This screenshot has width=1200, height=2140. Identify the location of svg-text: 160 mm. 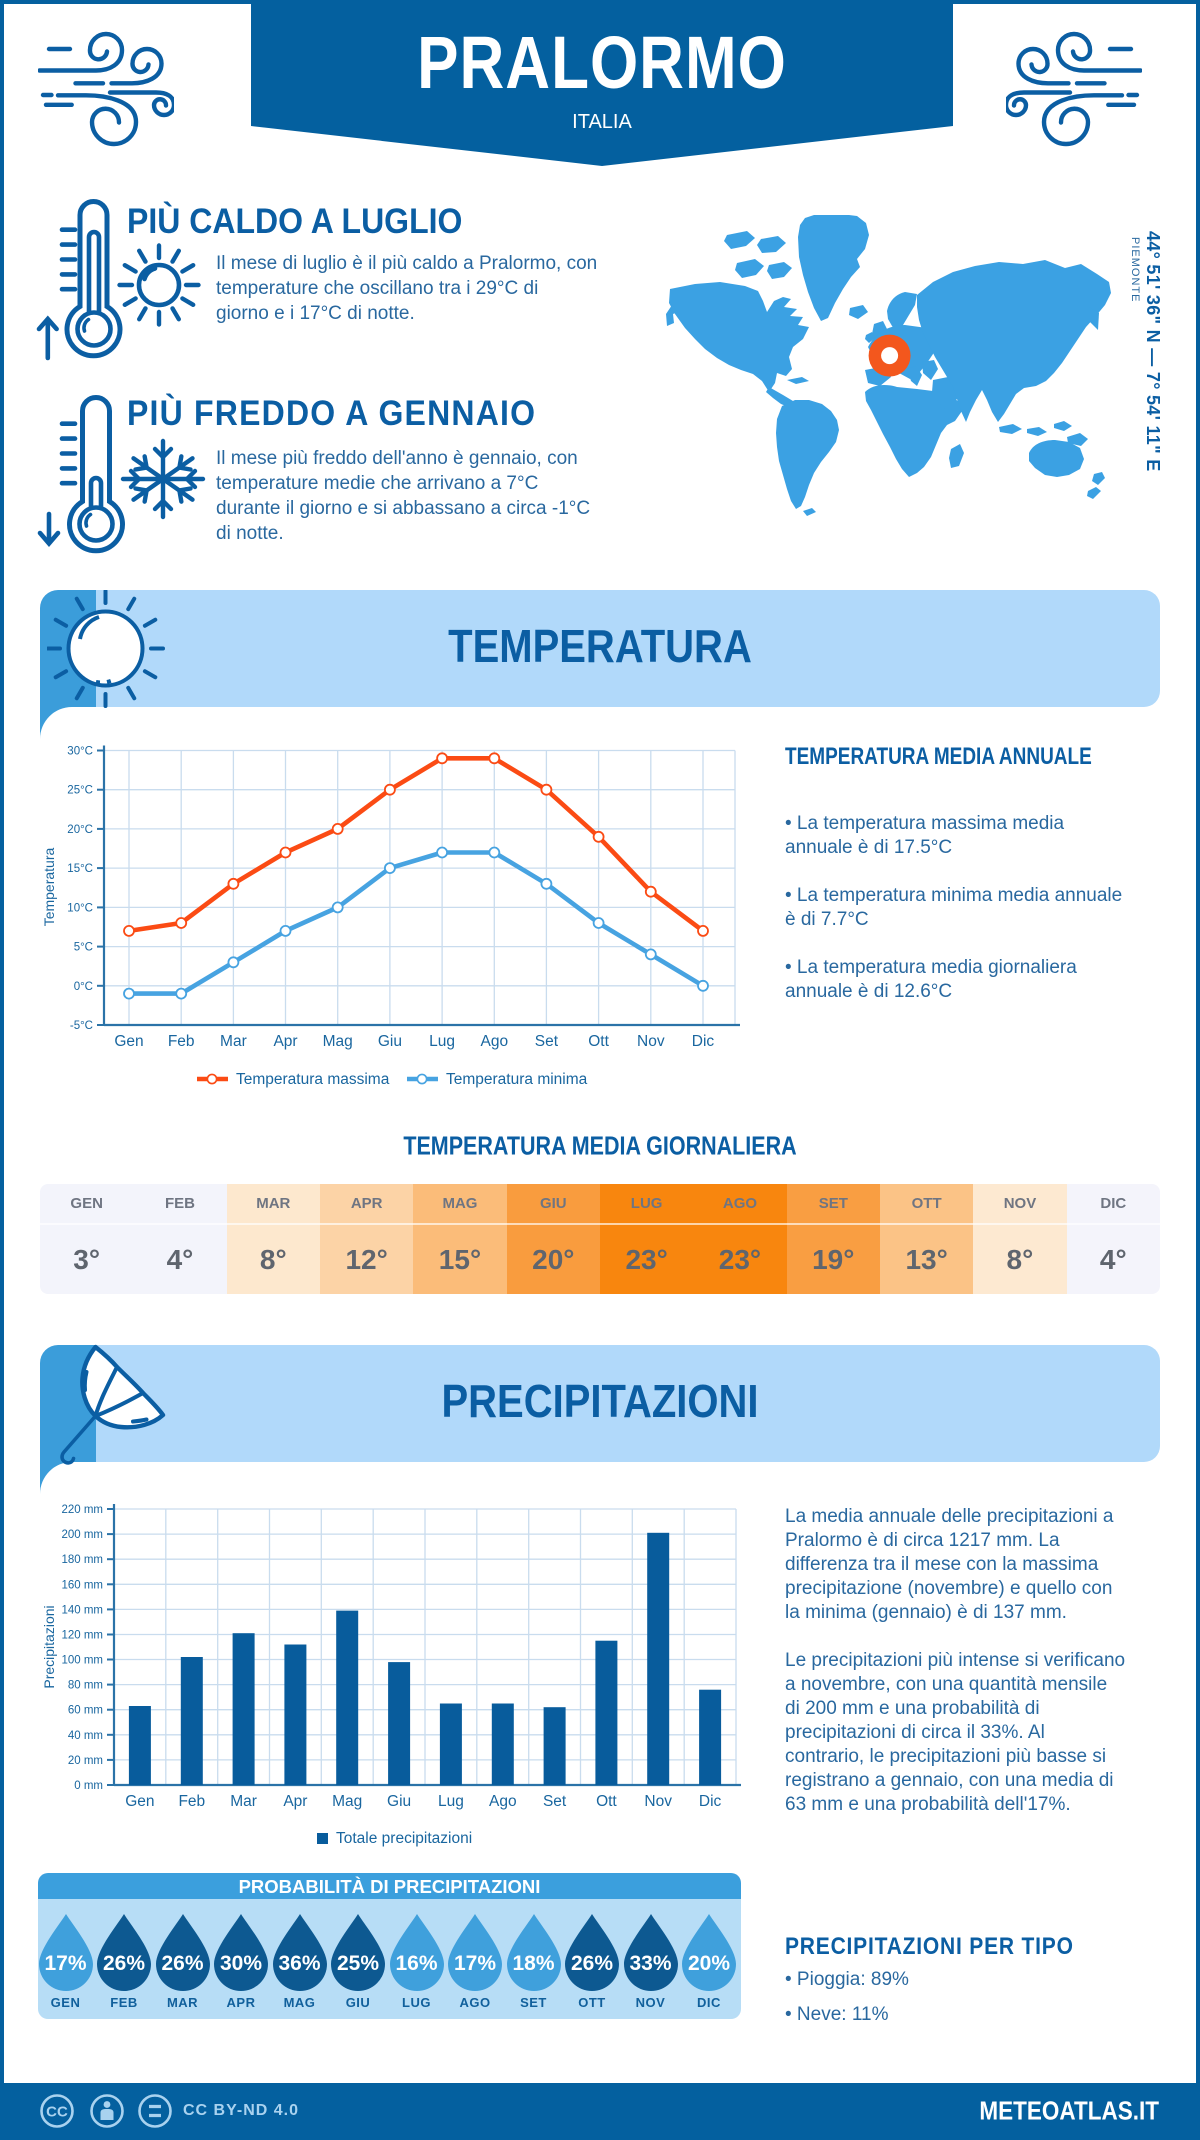
(82, 1585).